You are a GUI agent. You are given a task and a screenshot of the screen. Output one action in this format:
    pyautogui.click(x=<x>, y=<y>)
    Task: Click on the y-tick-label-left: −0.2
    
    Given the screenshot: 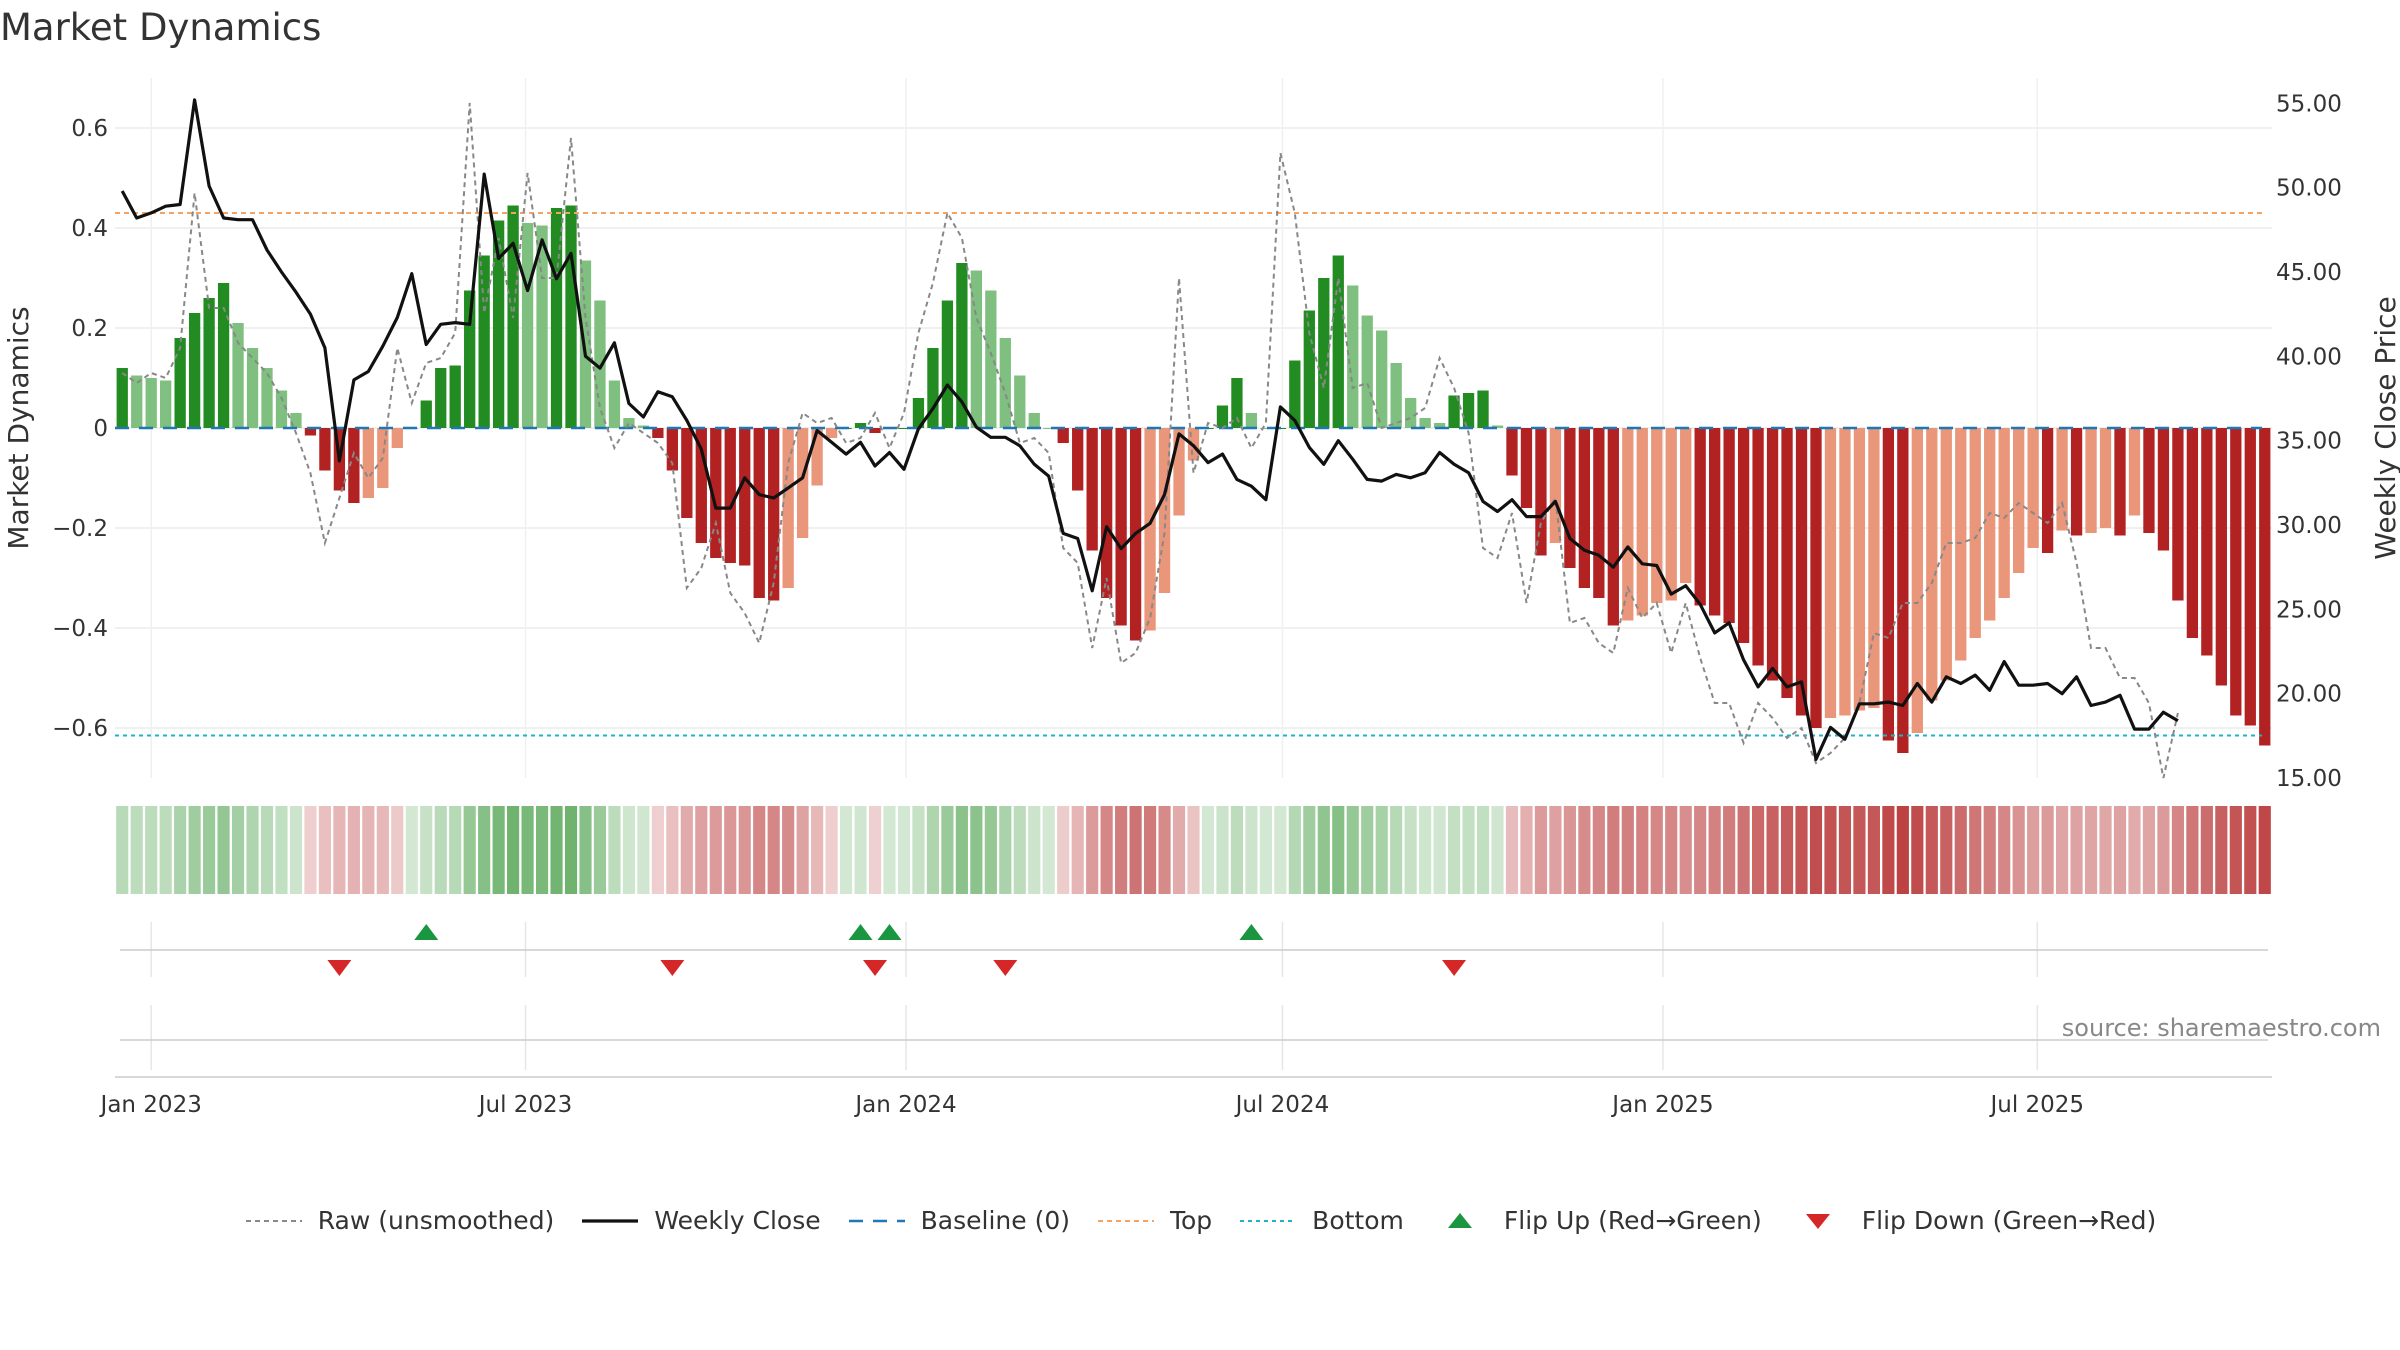 What is the action you would take?
    pyautogui.click(x=80, y=529)
    